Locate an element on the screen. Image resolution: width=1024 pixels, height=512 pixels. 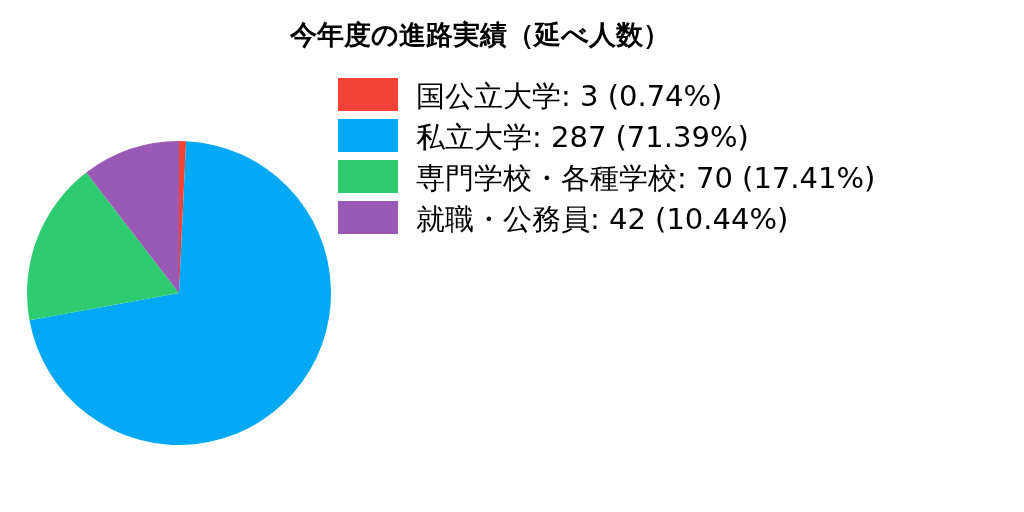
legend-label: 就職・公務員: 42 (10.44%) is located at coordinates (602, 219).